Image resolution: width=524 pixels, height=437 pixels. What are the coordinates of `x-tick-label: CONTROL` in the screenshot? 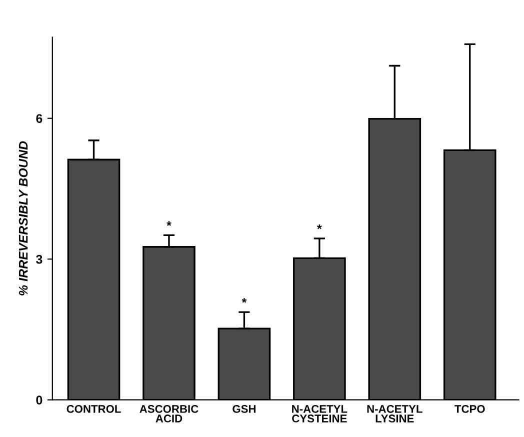 It's located at (93, 409).